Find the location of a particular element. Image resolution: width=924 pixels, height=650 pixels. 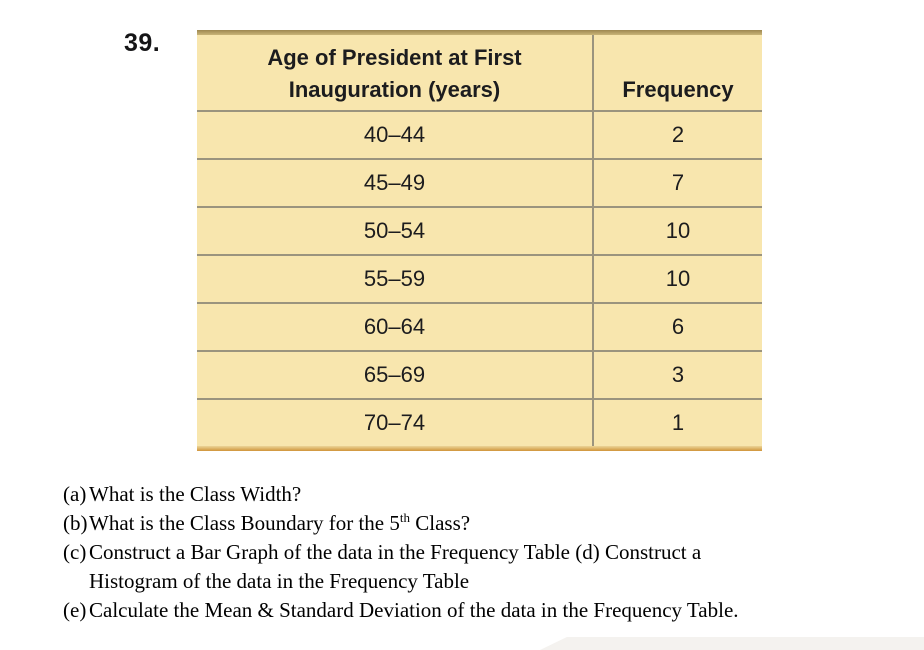

question-b-post: Class? is located at coordinates (440, 523).